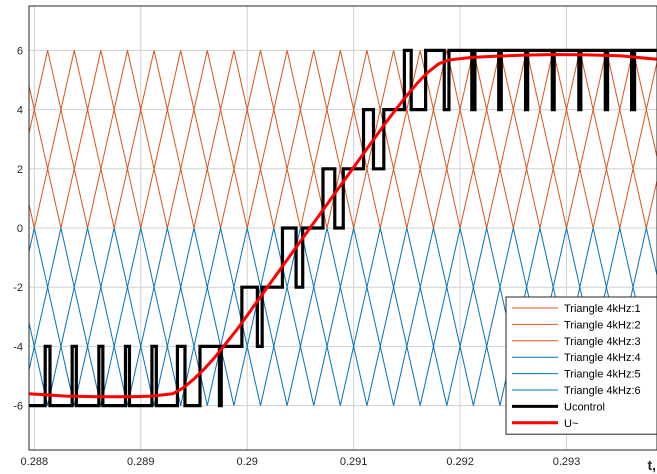  What do you see at coordinates (567, 462) in the screenshot?
I see `x-tick-label: 0.293` at bounding box center [567, 462].